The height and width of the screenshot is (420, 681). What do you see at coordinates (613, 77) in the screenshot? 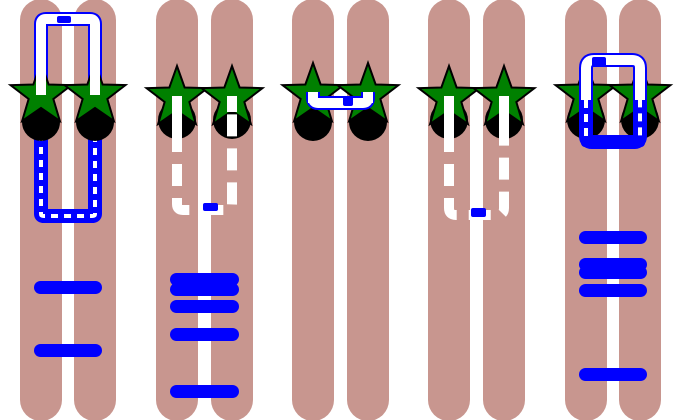
I see `loop-strand` at bounding box center [613, 77].